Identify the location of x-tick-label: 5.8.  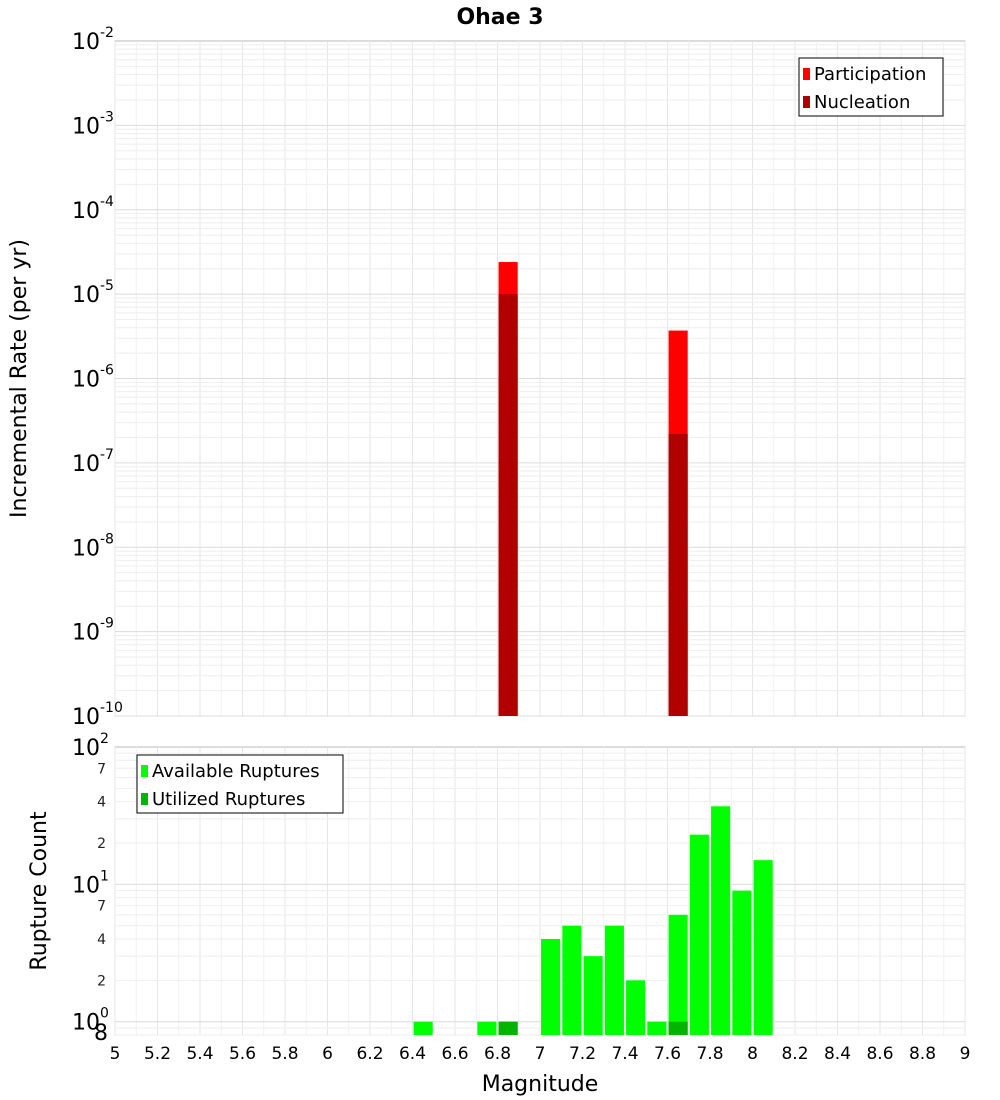
(284, 1054).